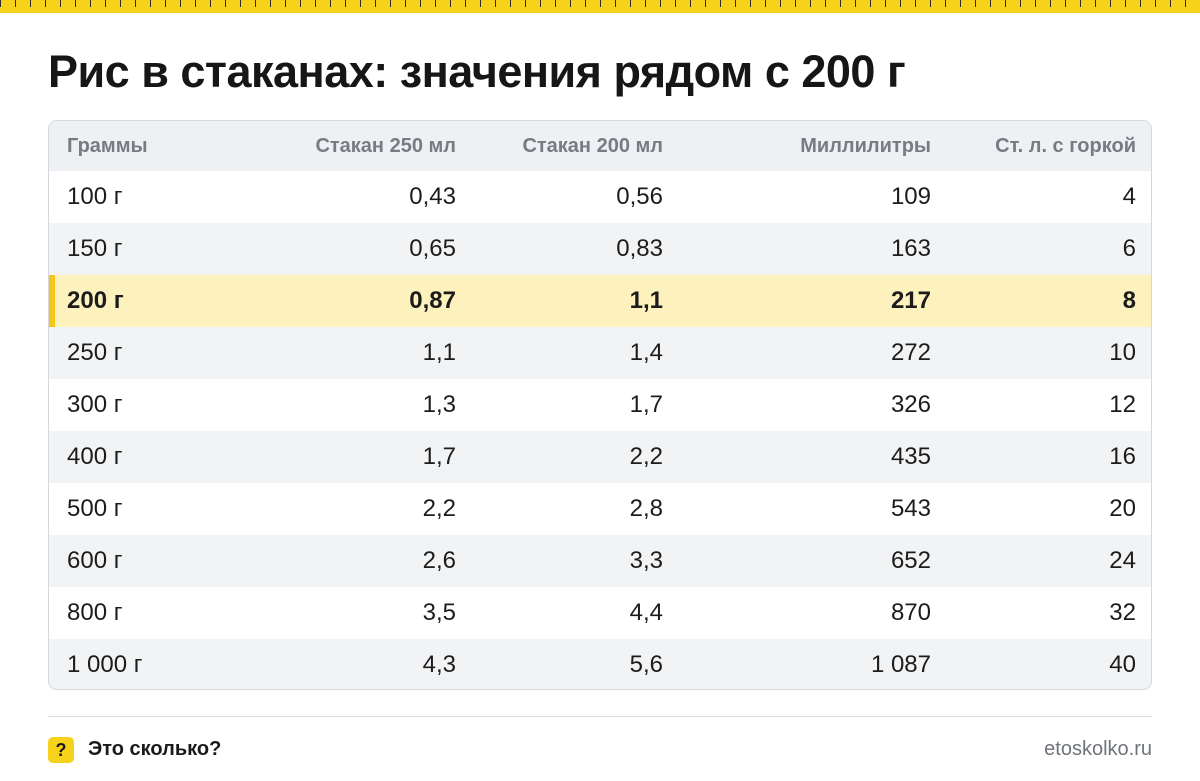 The width and height of the screenshot is (1200, 781). I want to click on cell-tablespoons: 40, so click(1041, 664).